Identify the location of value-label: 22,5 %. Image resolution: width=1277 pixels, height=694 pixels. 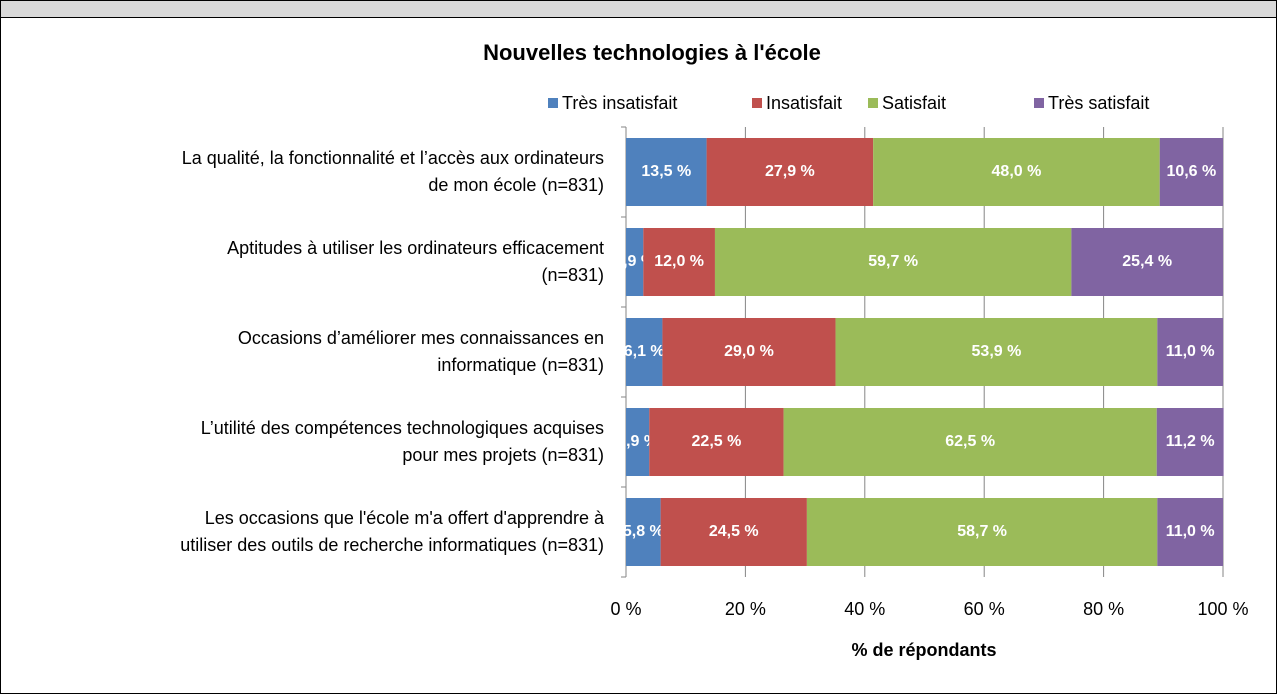
(717, 441).